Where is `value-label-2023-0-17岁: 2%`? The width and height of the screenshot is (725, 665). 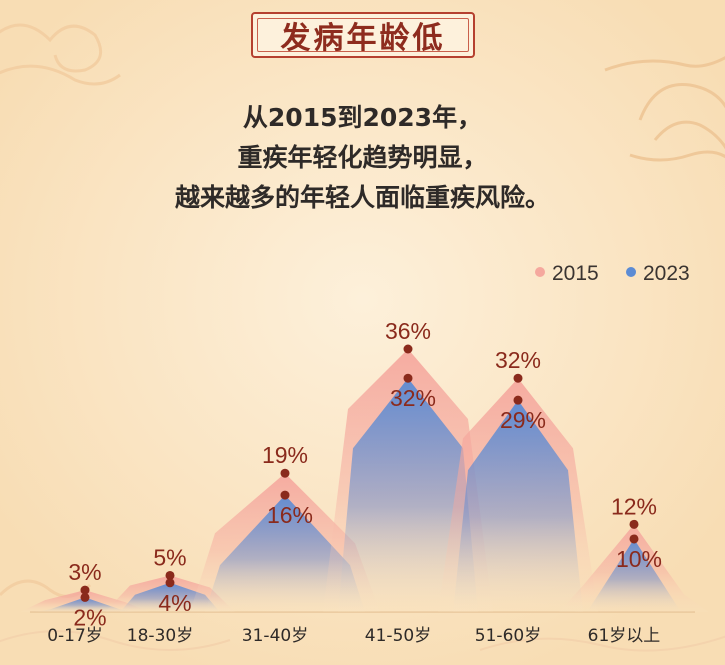 value-label-2023-0-17岁: 2% is located at coordinates (89, 617).